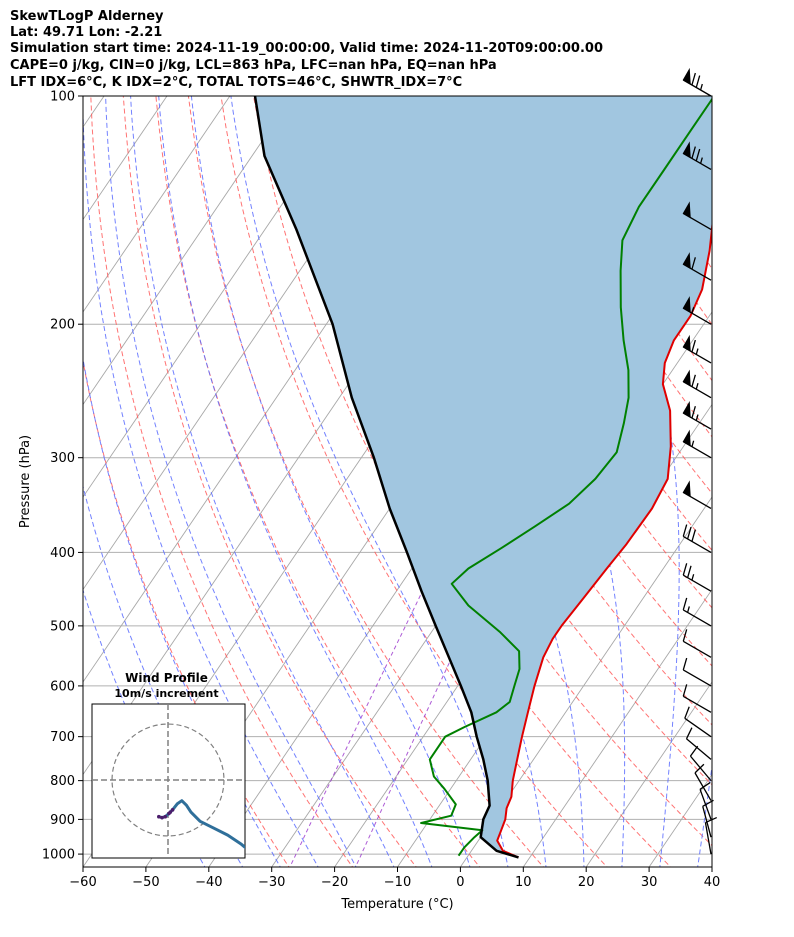 The height and width of the screenshot is (937, 794). What do you see at coordinates (62, 626) in the screenshot?
I see `y-tick-label: 500` at bounding box center [62, 626].